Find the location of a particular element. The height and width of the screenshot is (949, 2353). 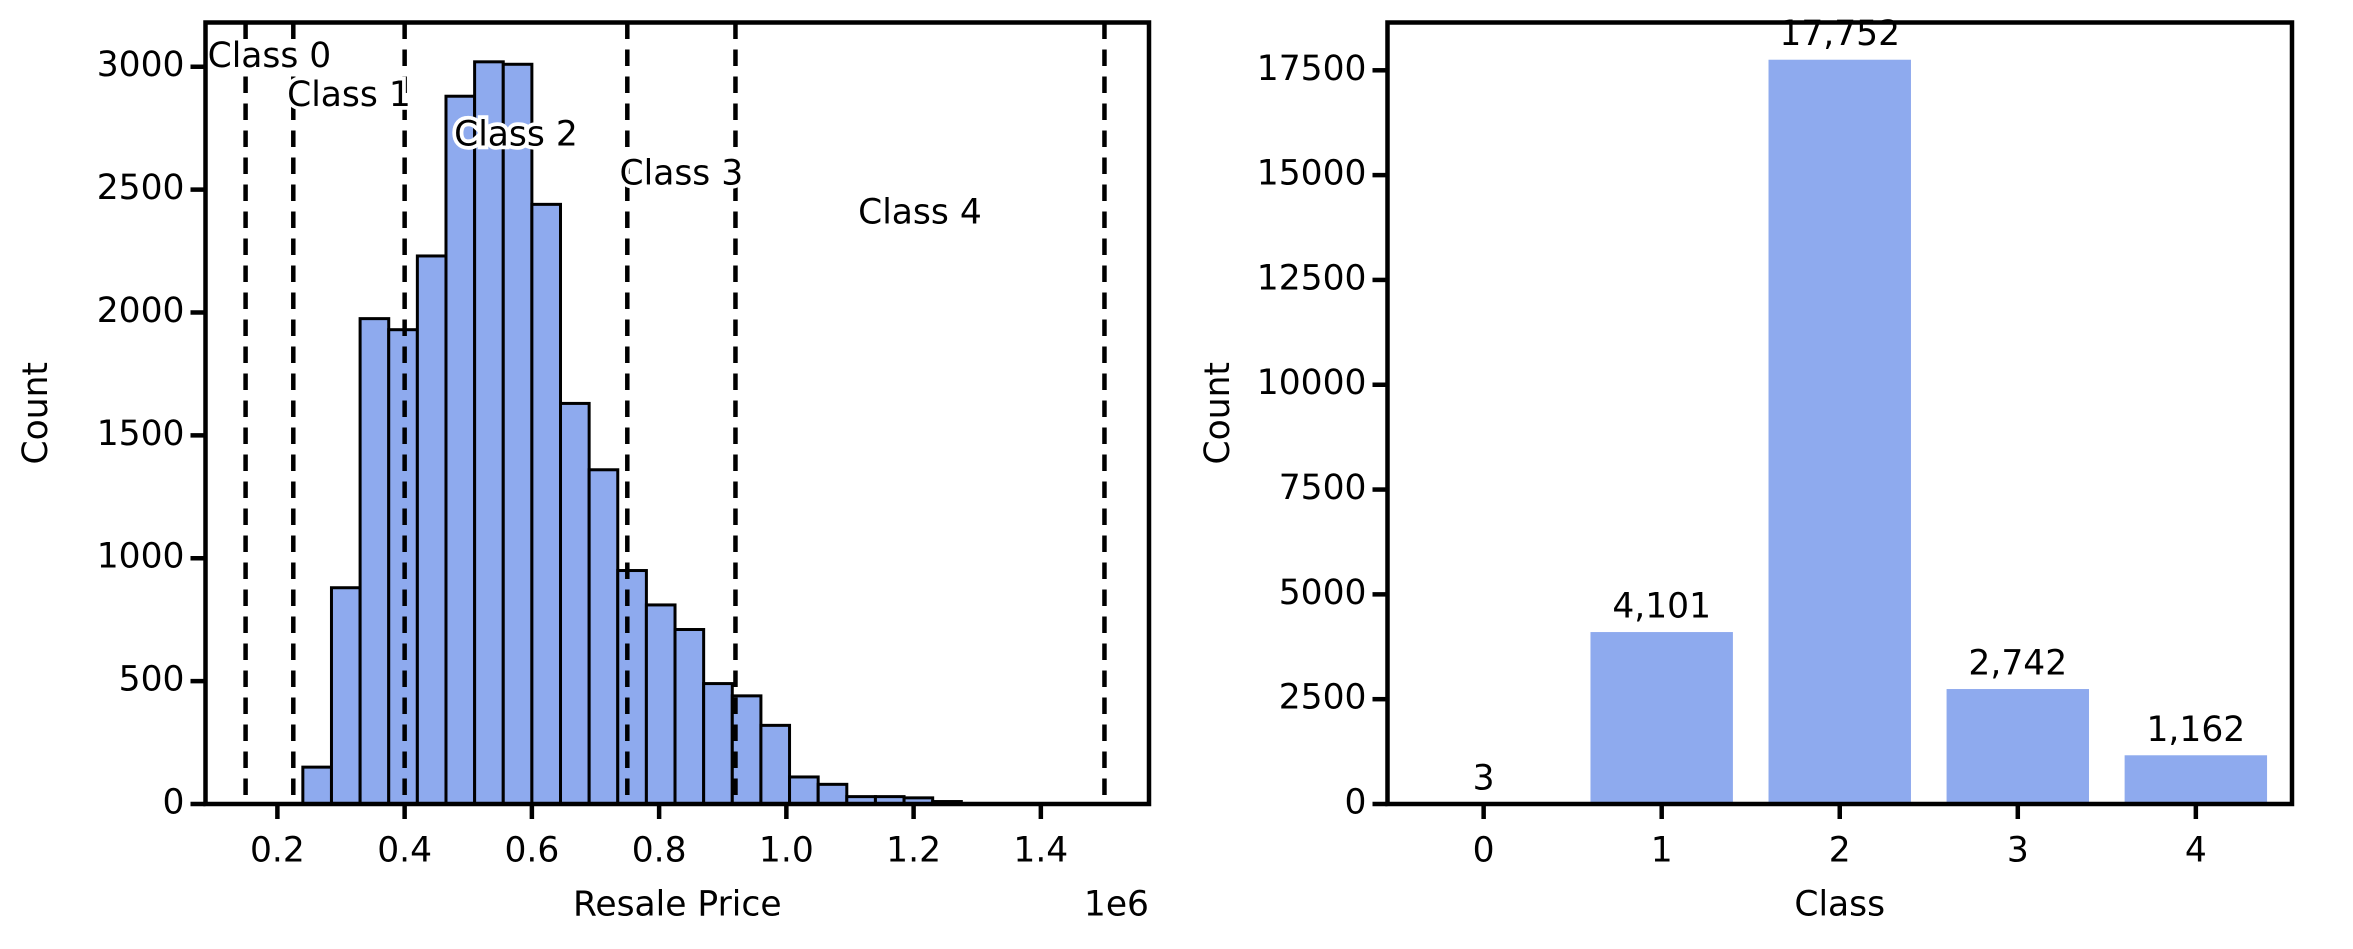

x-axis-label: Class is located at coordinates (1839, 904).